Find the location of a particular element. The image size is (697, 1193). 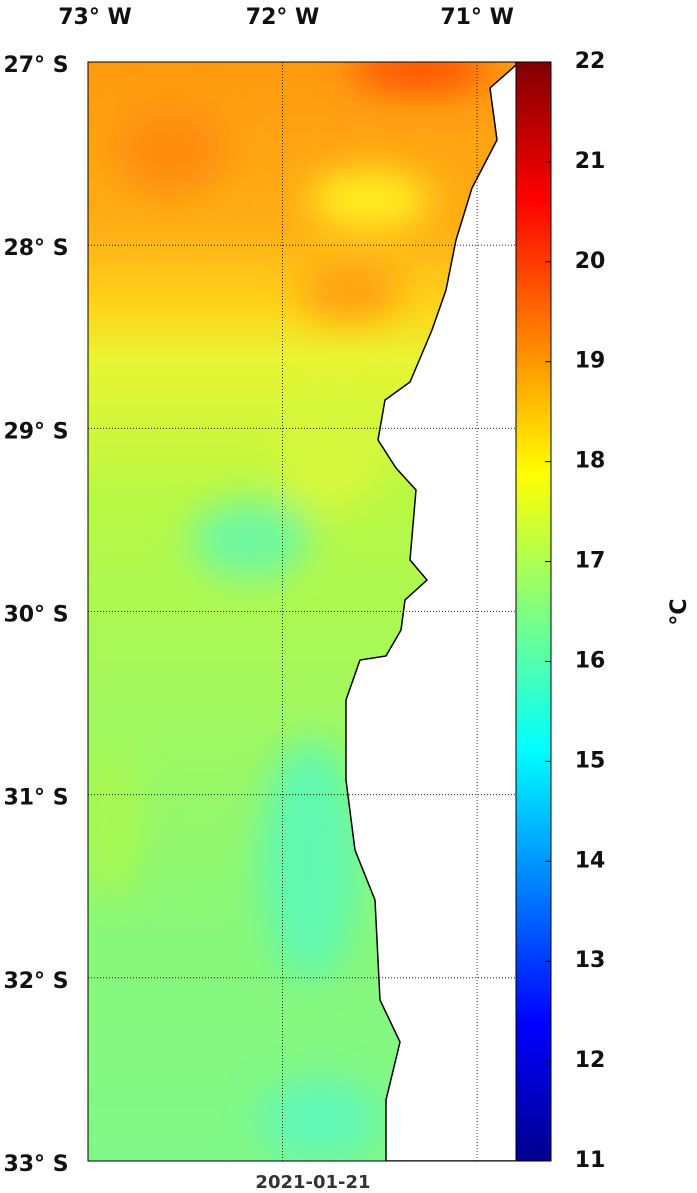

lat-tick-label: 28° S is located at coordinates (35, 248).